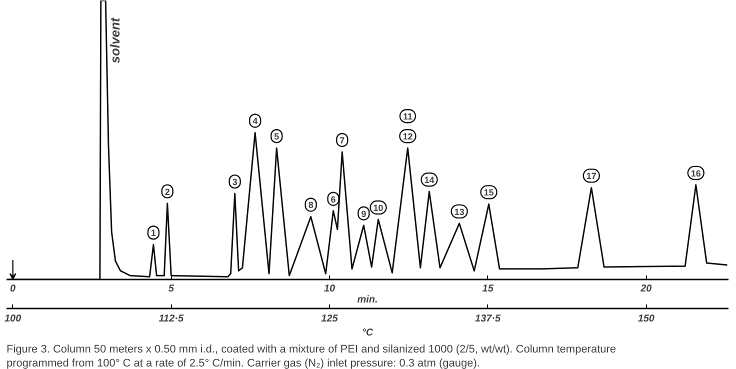 The height and width of the screenshot is (369, 736). Describe the element at coordinates (488, 289) in the screenshot. I see `x-tick-label: 15` at that location.